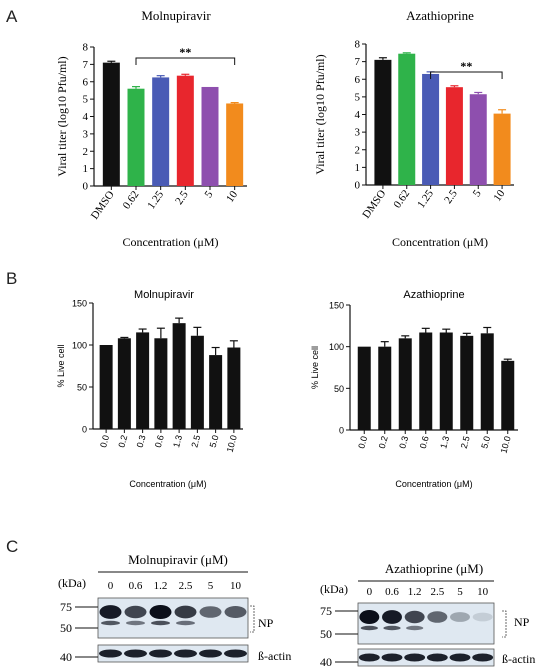 This screenshot has width=550, height=672. Describe the element at coordinates (214, 441) in the screenshot. I see `x-tick-label: 5.0` at that location.